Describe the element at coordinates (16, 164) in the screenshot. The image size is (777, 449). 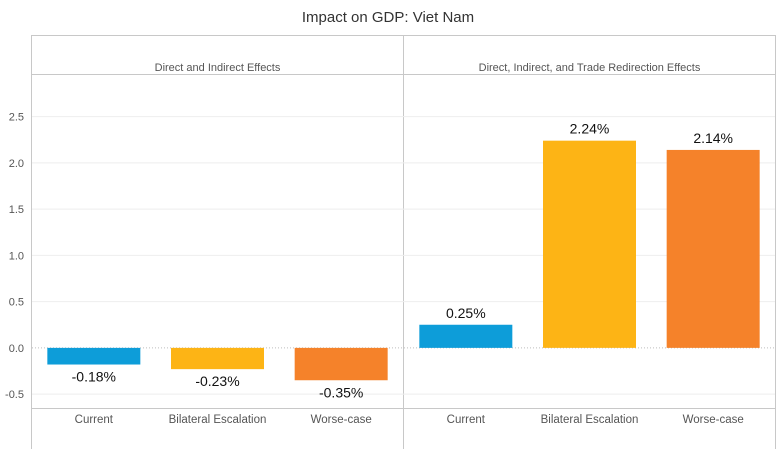
I see `y-tick-label: 2.0` at that location.